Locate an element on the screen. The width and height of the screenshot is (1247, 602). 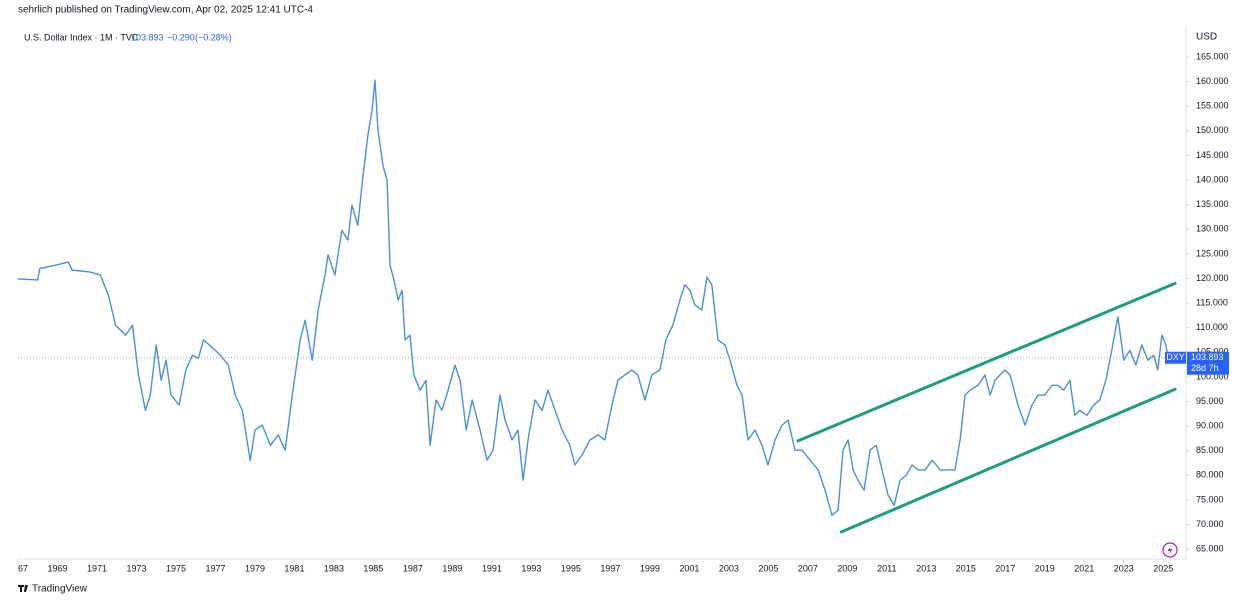
y-axis-unit: USD is located at coordinates (1206, 37).